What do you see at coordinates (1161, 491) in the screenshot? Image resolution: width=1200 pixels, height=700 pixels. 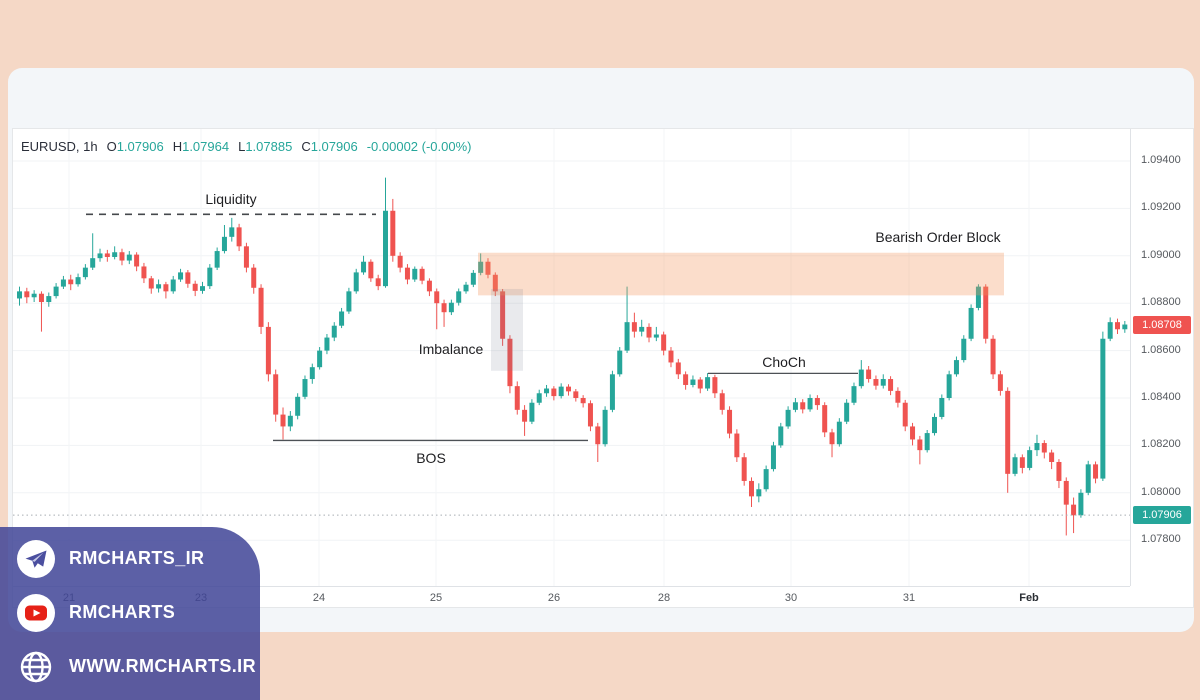 I see `price-tick-label: 1.08000` at bounding box center [1161, 491].